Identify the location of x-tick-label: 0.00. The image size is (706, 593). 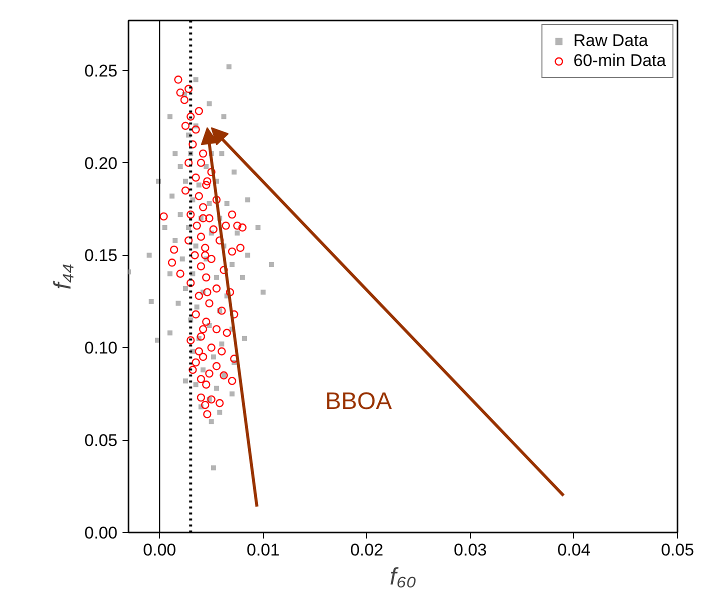
(159, 550).